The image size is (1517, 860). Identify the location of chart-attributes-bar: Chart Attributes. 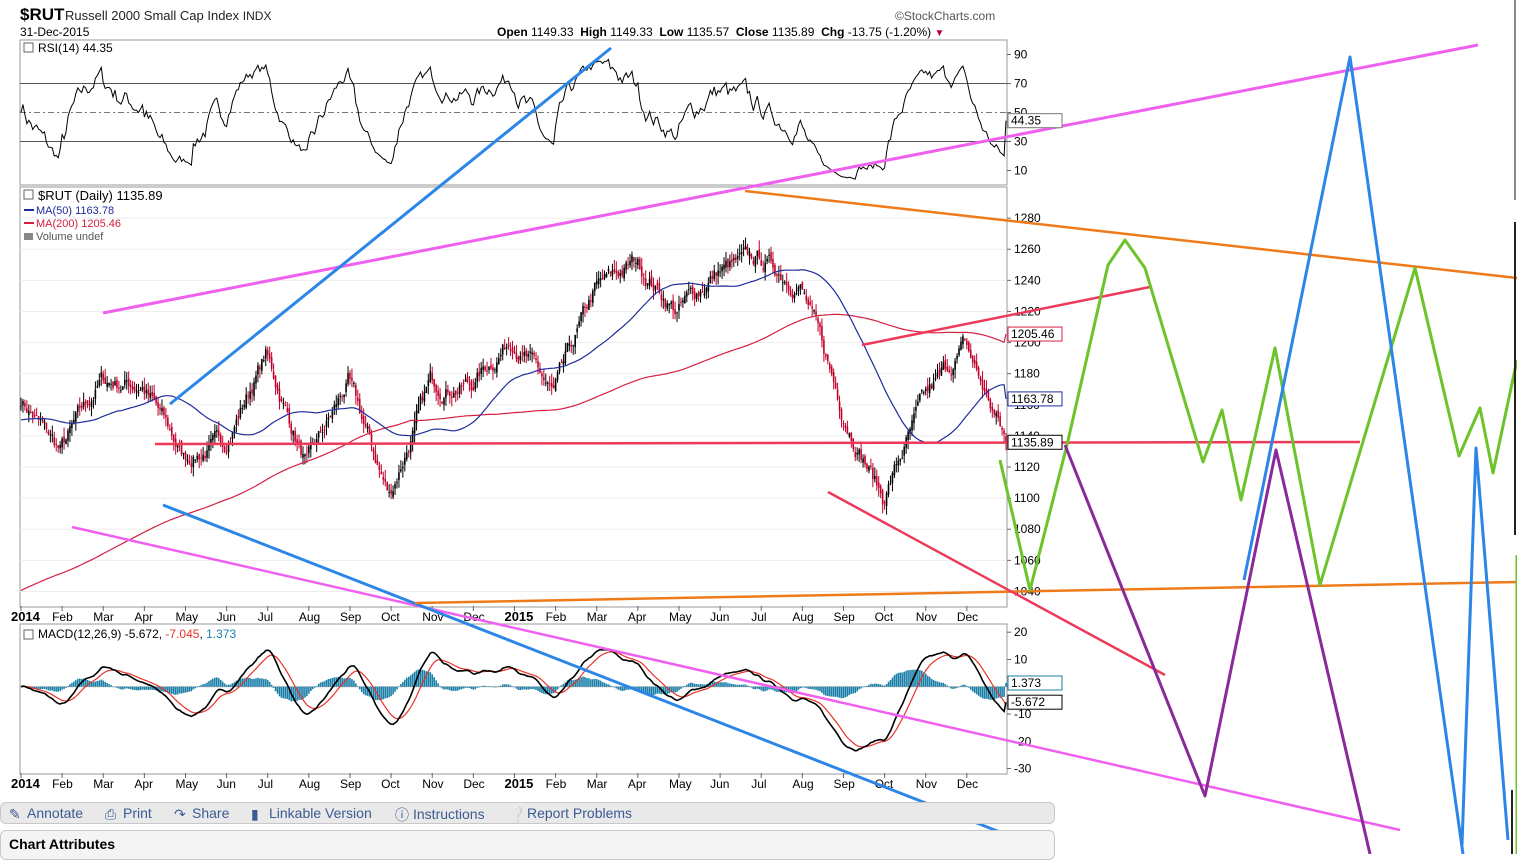
(527, 845).